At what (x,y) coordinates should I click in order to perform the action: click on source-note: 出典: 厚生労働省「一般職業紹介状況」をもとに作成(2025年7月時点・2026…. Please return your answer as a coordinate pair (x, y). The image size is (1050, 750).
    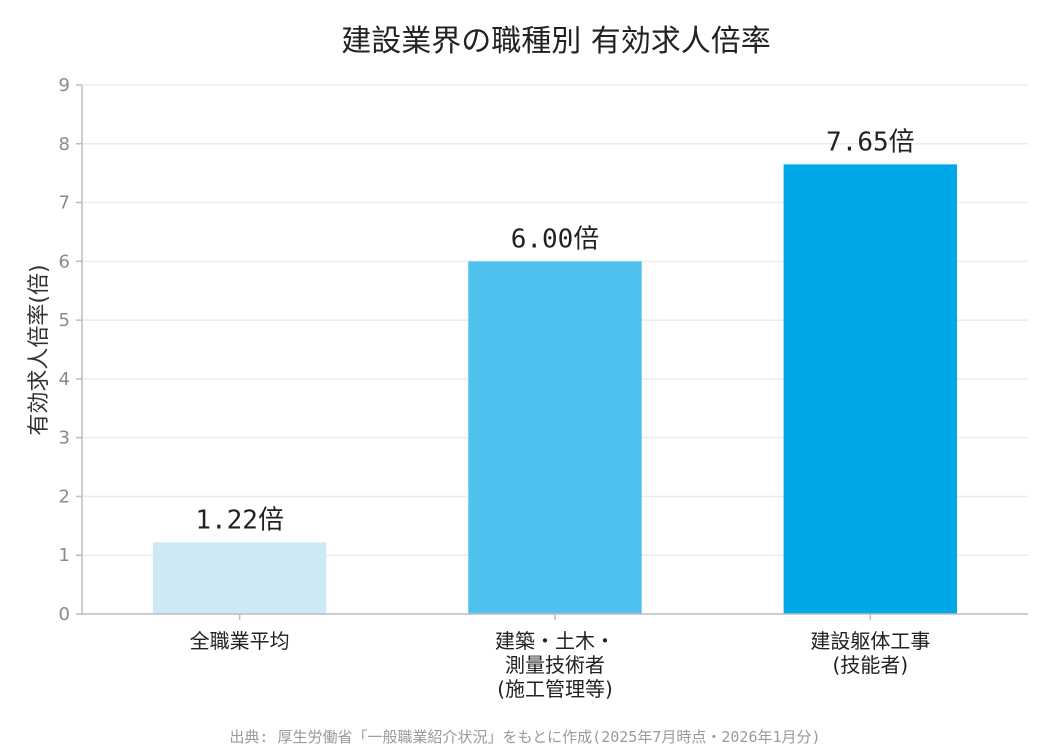
    Looking at the image, I should click on (524, 737).